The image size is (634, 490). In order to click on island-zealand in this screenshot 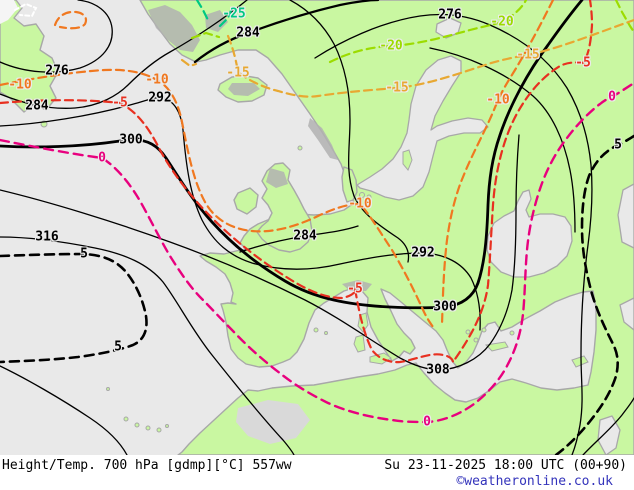, I will do `click(362, 195)`.